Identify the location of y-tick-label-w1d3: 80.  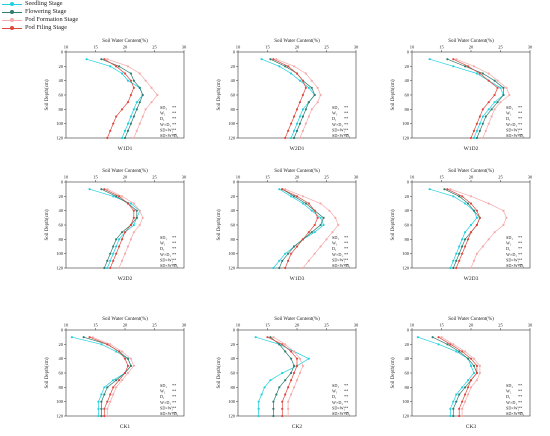
(233, 239).